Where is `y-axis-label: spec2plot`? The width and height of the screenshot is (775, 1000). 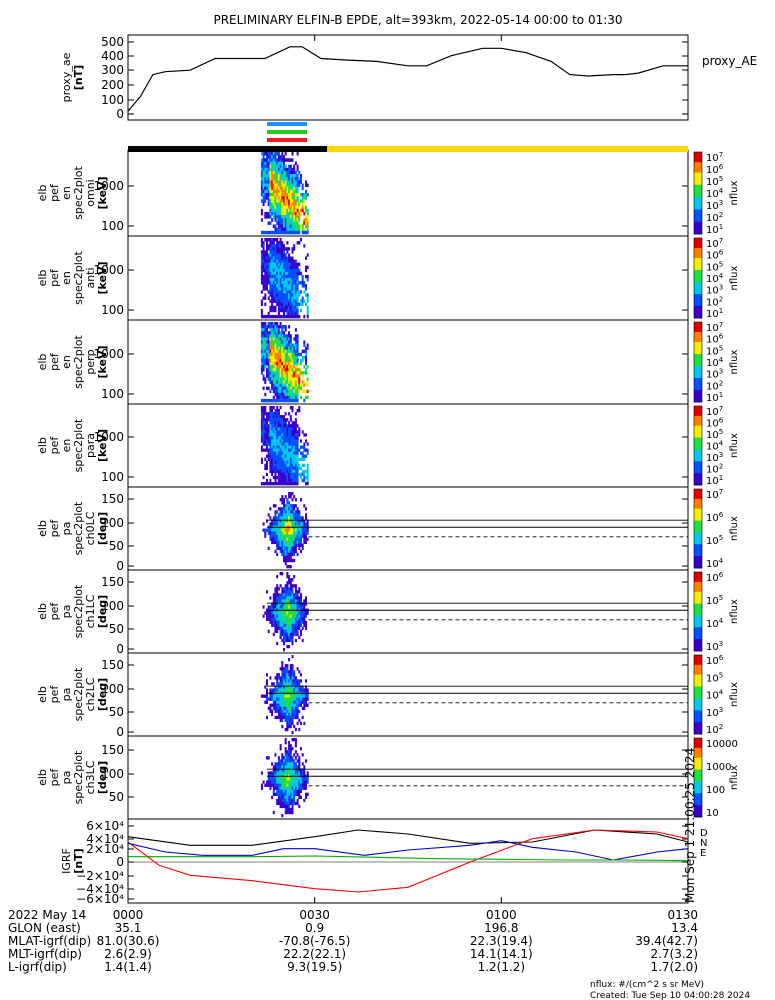
y-axis-label: spec2plot is located at coordinates (78, 193).